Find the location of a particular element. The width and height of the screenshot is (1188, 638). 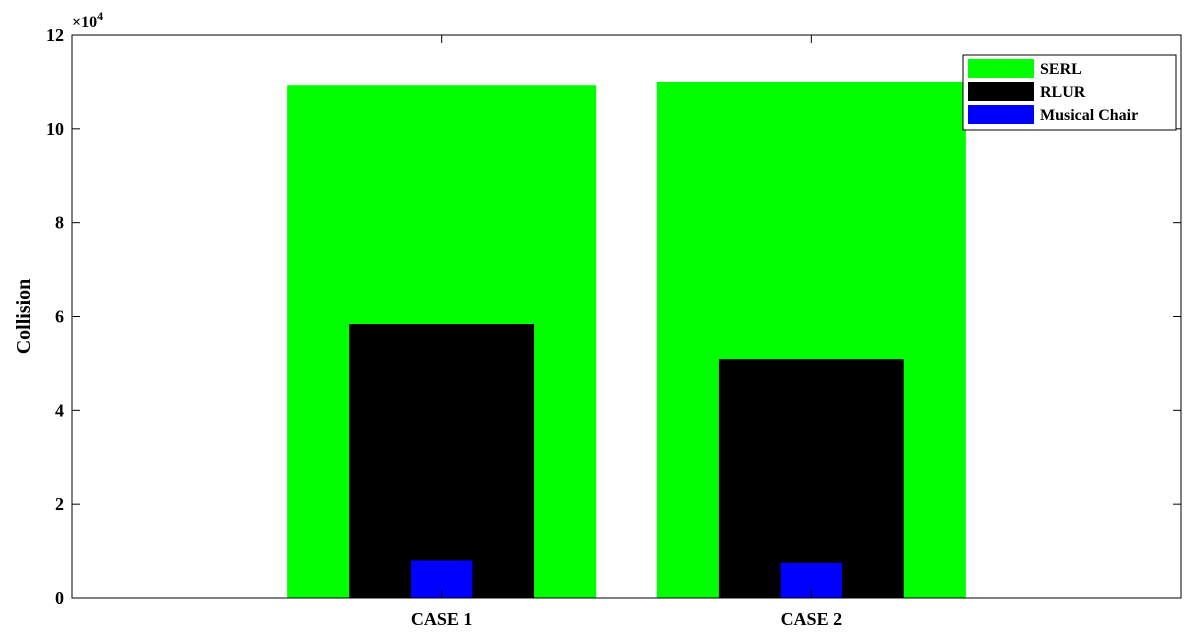

legend-label-rlur: RLUR is located at coordinates (1063, 92).